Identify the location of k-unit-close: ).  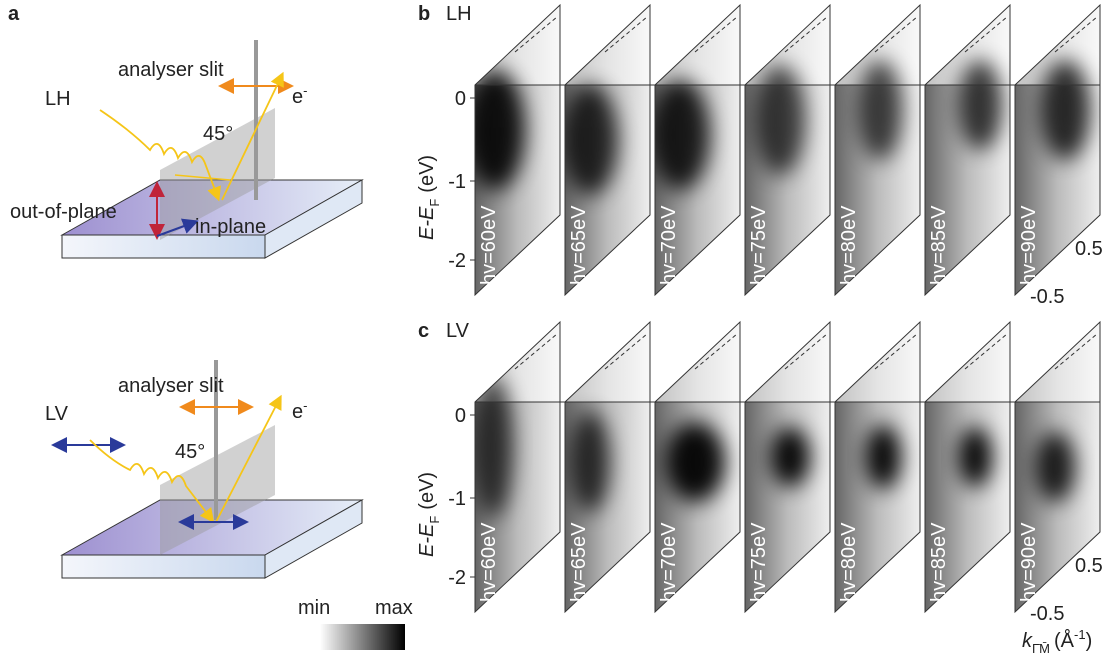
(1089, 641).